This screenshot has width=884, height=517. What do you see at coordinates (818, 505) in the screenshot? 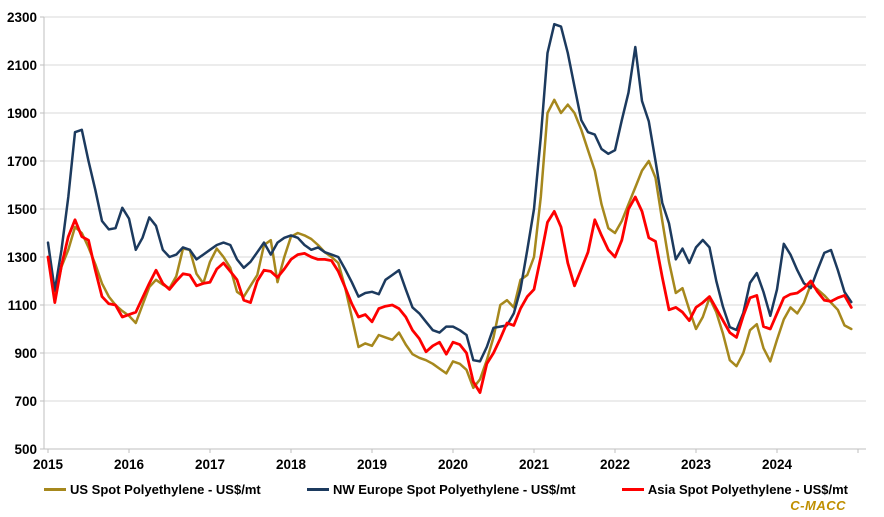
I see `cmacc-watermark: C-MACC` at bounding box center [818, 505].